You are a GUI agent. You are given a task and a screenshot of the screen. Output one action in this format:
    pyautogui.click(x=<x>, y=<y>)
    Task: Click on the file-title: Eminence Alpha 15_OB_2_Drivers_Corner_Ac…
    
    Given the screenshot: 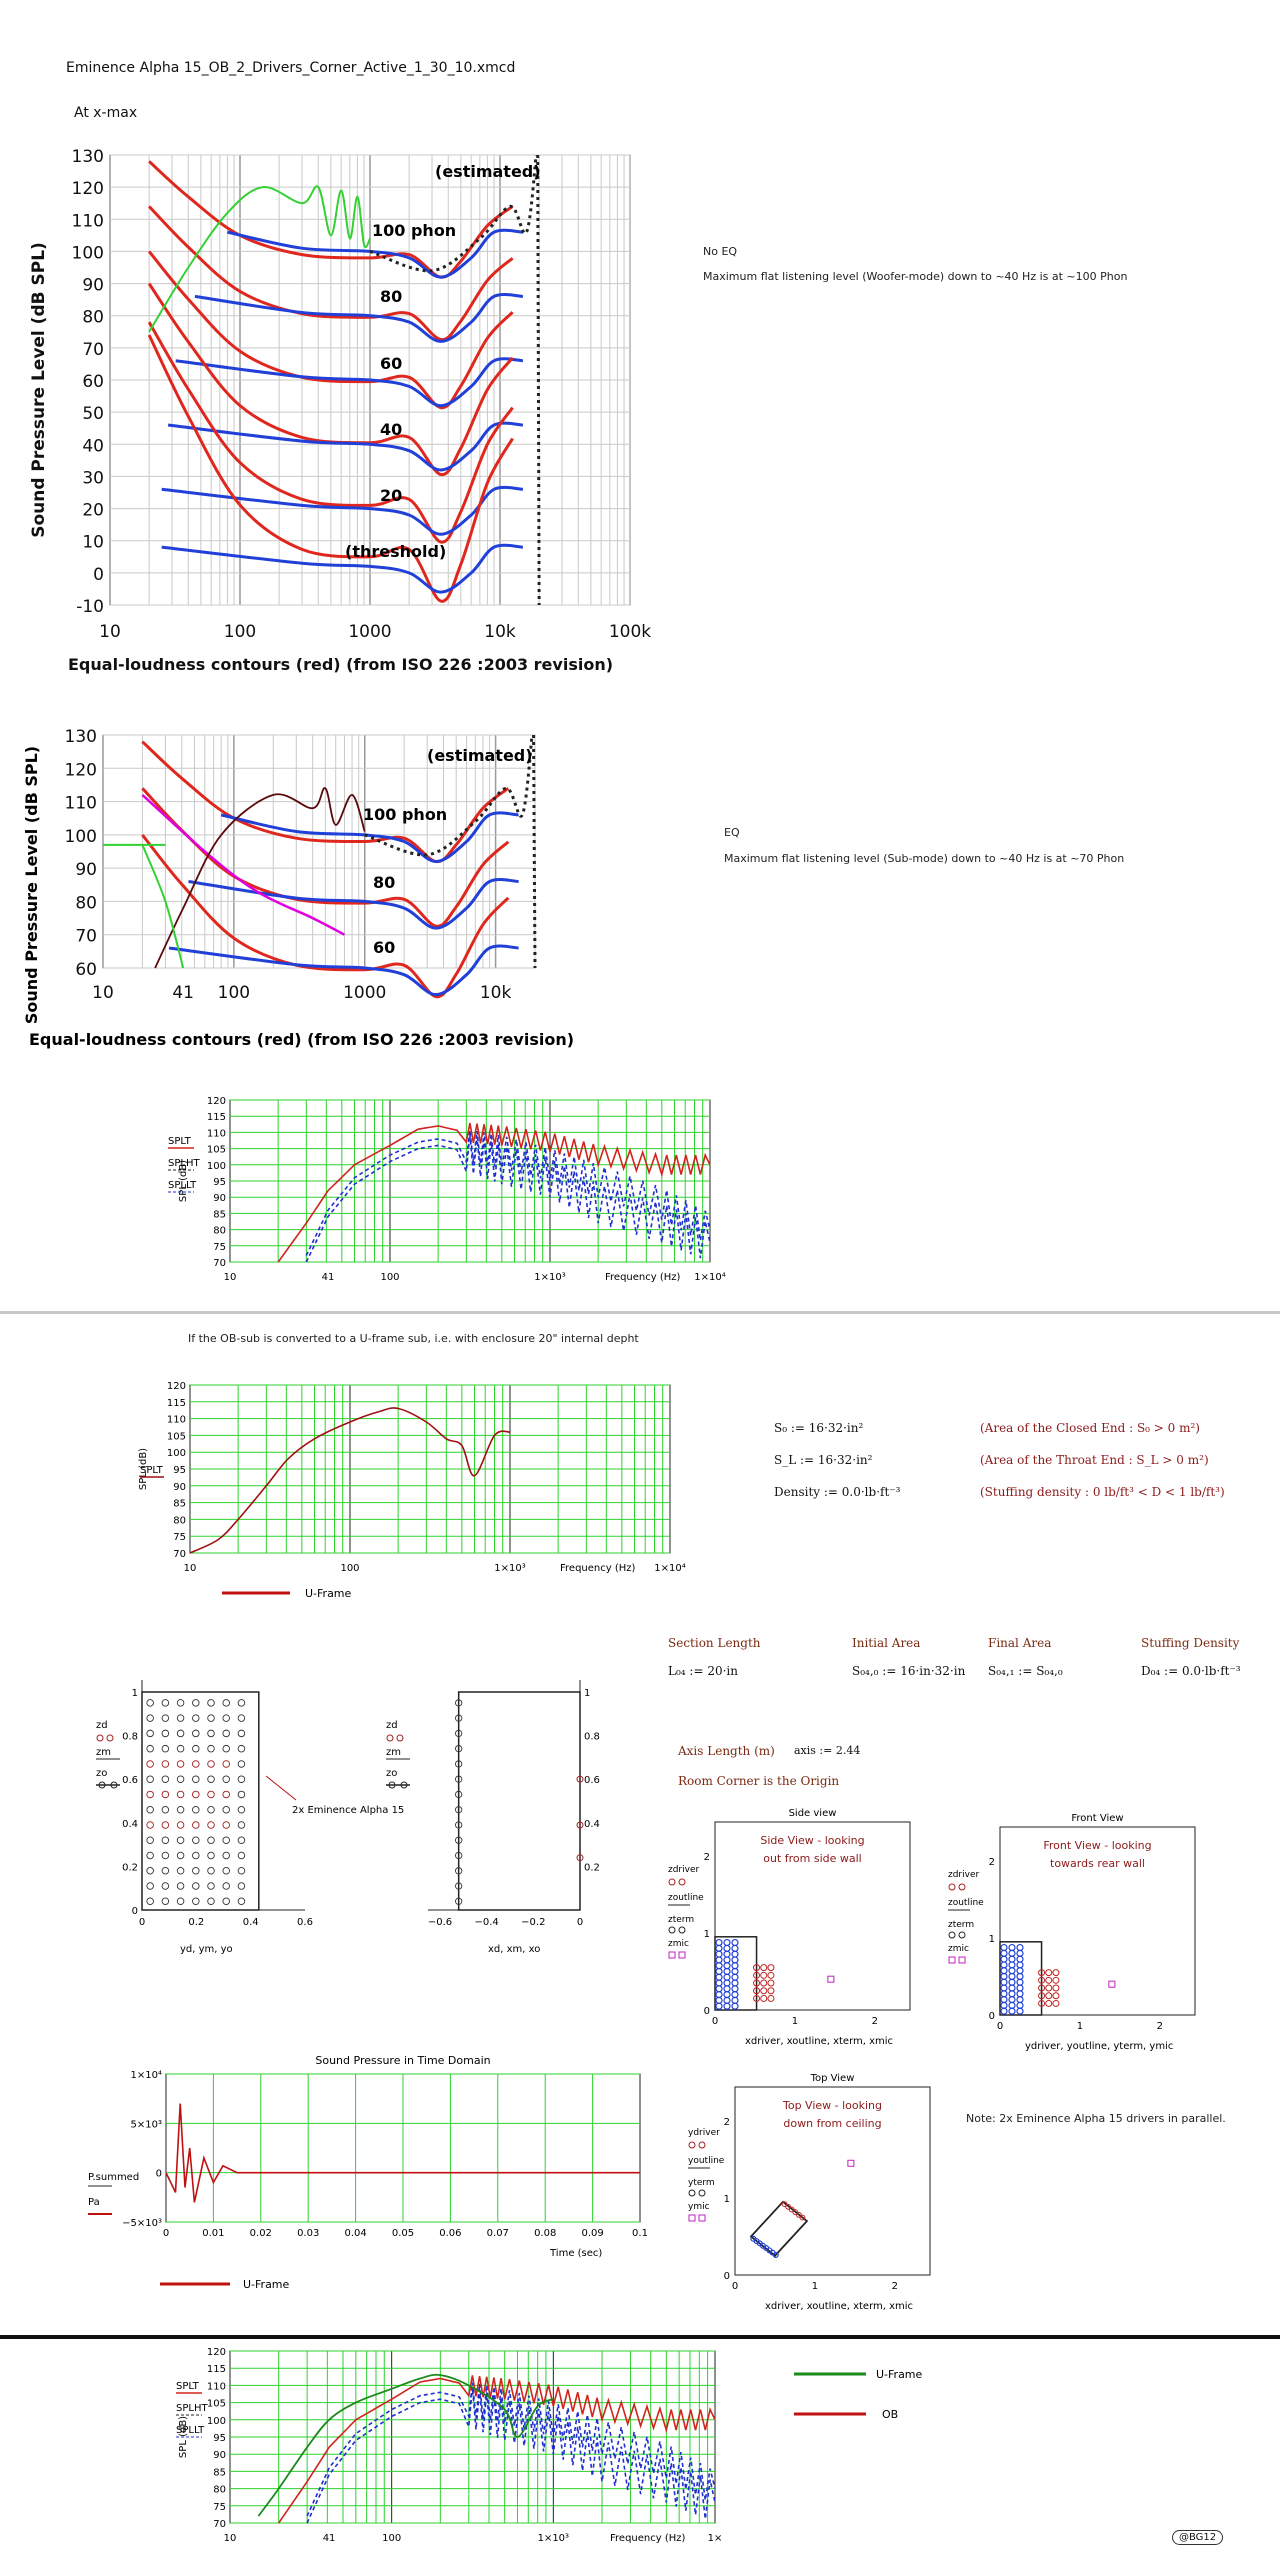 What is the action you would take?
    pyautogui.click(x=291, y=68)
    